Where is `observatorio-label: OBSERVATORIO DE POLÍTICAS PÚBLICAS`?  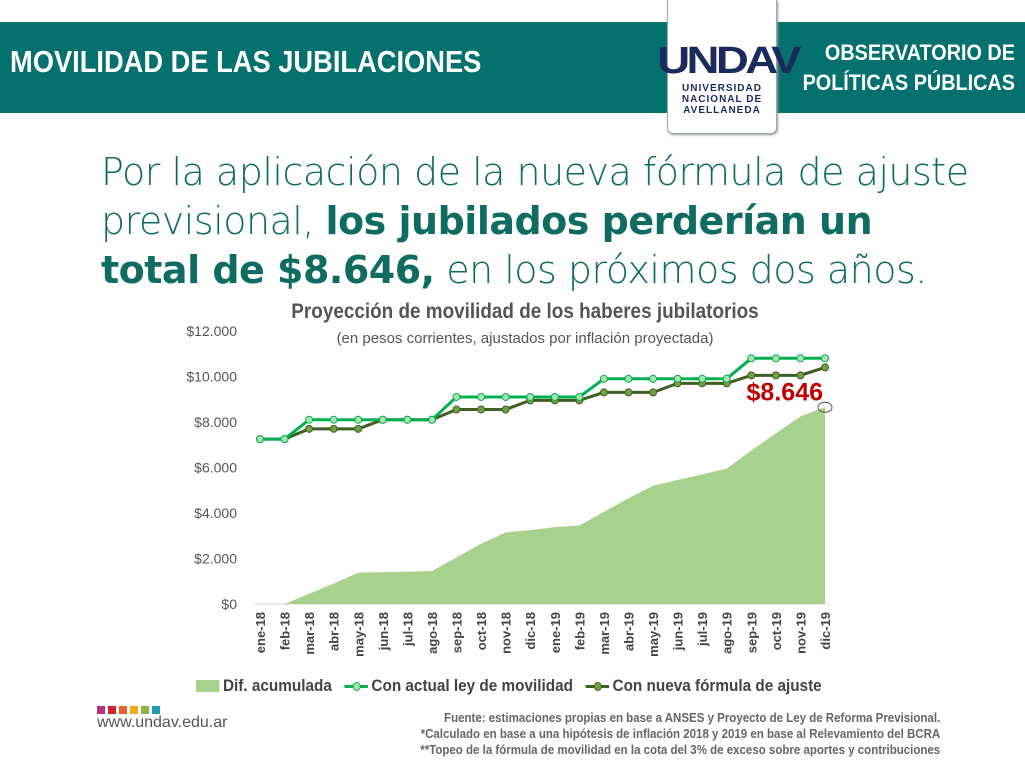
observatorio-label: OBSERVATORIO DE POLÍTICAS PÚBLICAS is located at coordinates (909, 68).